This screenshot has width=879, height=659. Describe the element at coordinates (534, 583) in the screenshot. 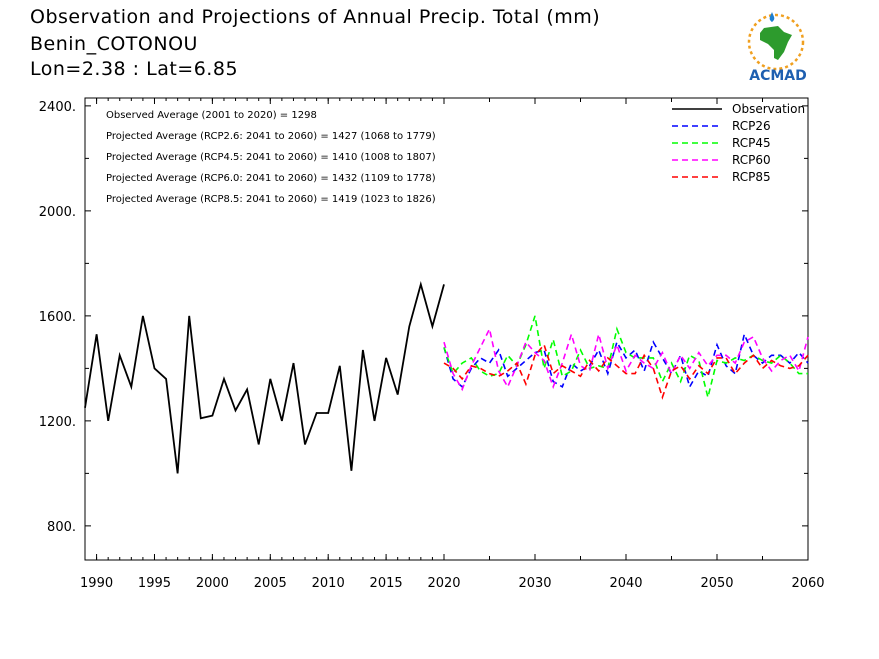

I see `x-tick-label: 2030` at that location.